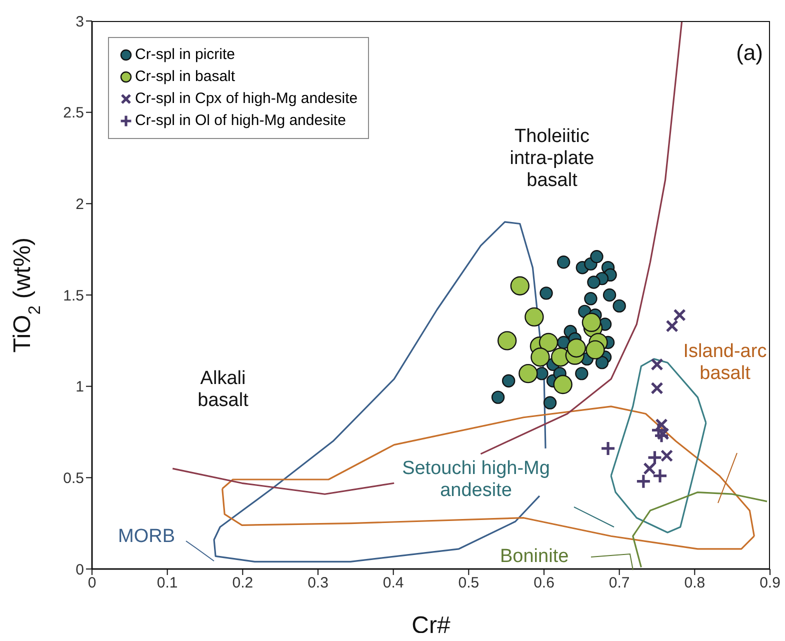 This screenshot has height=641, width=785. I want to click on annotation: (a), so click(749, 53).